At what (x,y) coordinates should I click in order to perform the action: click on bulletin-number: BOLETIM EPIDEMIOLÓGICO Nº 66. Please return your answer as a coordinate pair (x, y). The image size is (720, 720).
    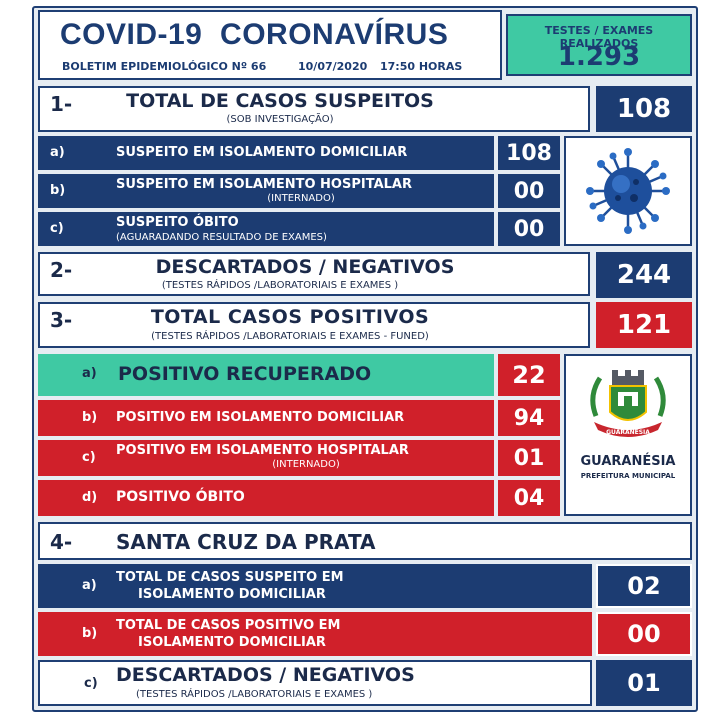
    Looking at the image, I should click on (164, 66).